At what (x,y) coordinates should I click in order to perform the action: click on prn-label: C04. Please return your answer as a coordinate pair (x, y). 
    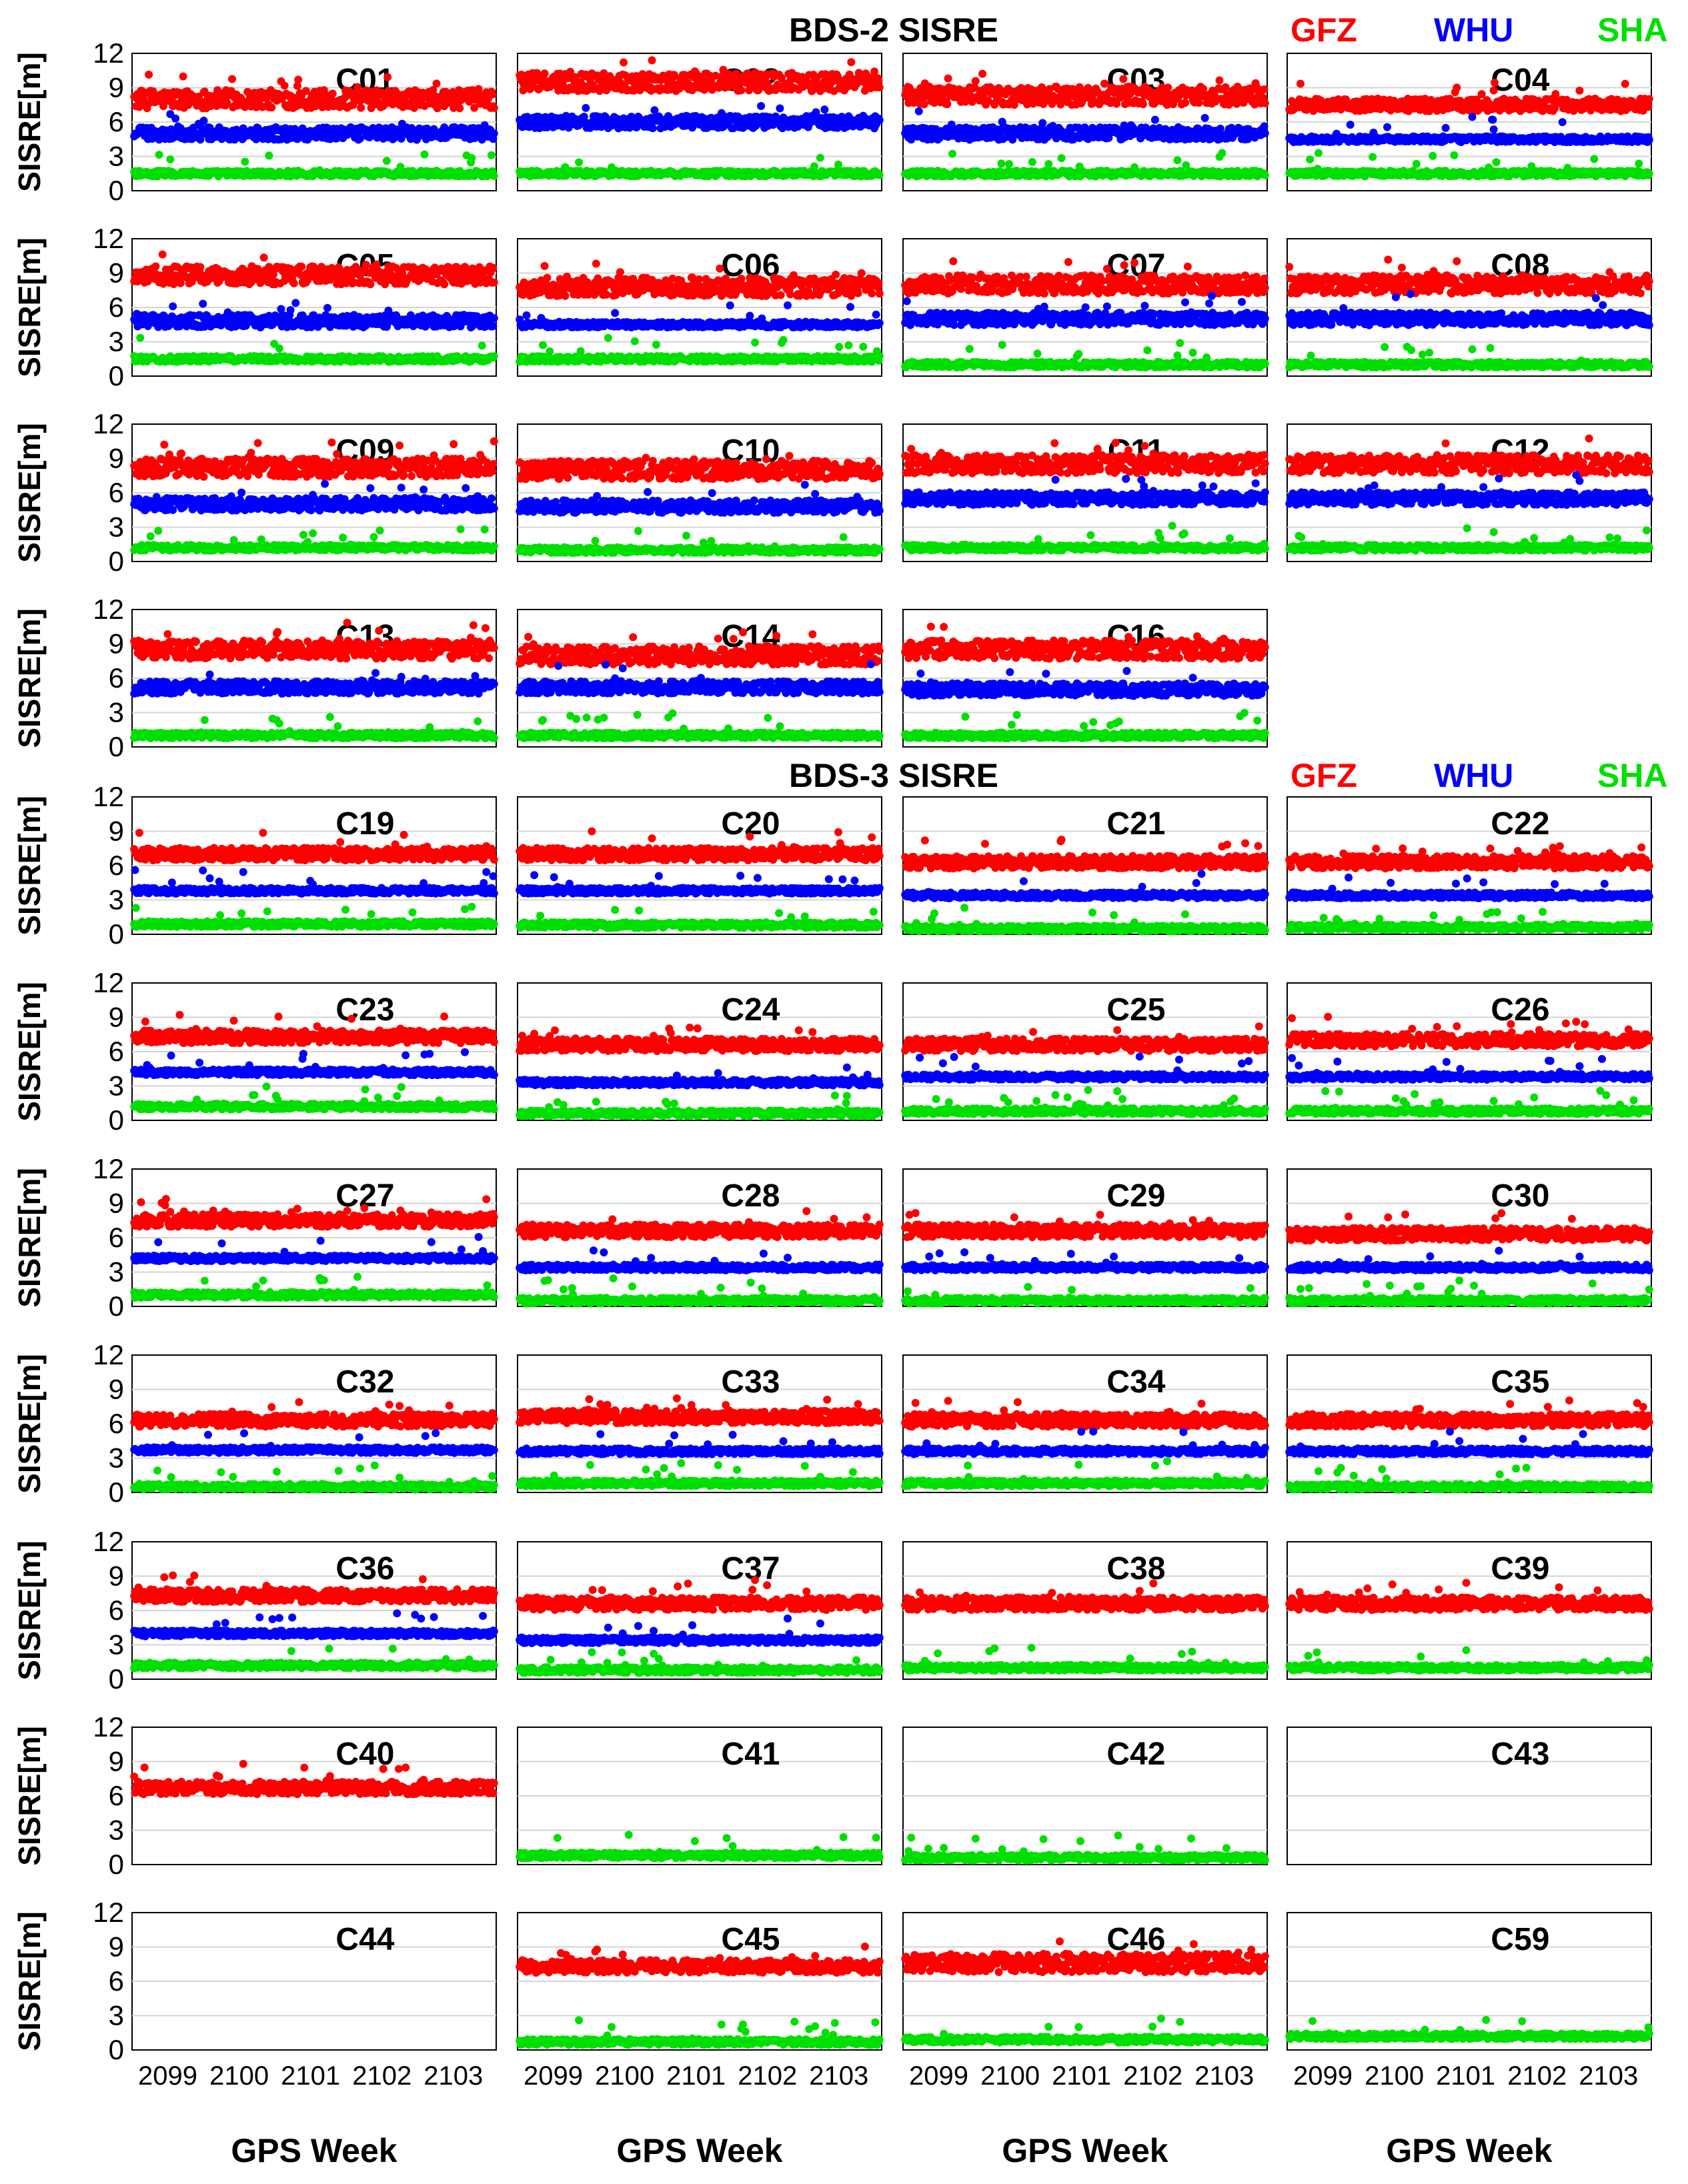
    Looking at the image, I should click on (1520, 80).